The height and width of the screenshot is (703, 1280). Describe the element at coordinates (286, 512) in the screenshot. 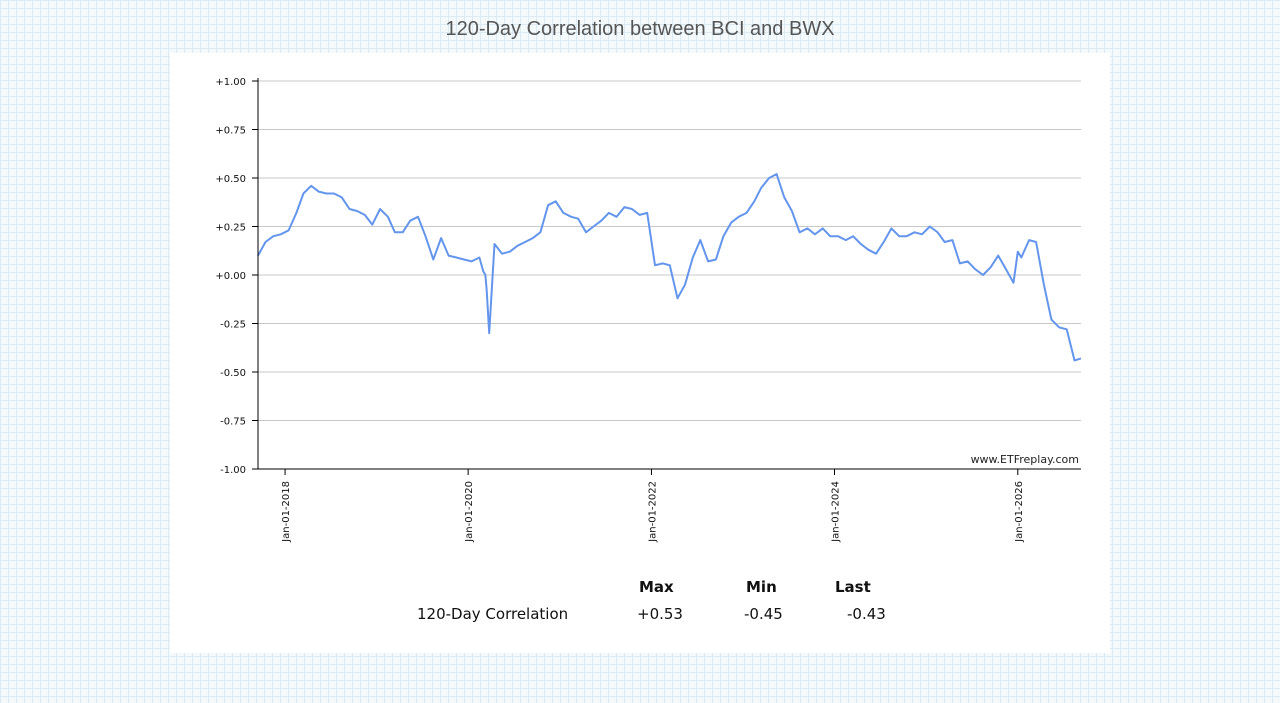

I see `x-tick-label: Jan-01-2018` at that location.